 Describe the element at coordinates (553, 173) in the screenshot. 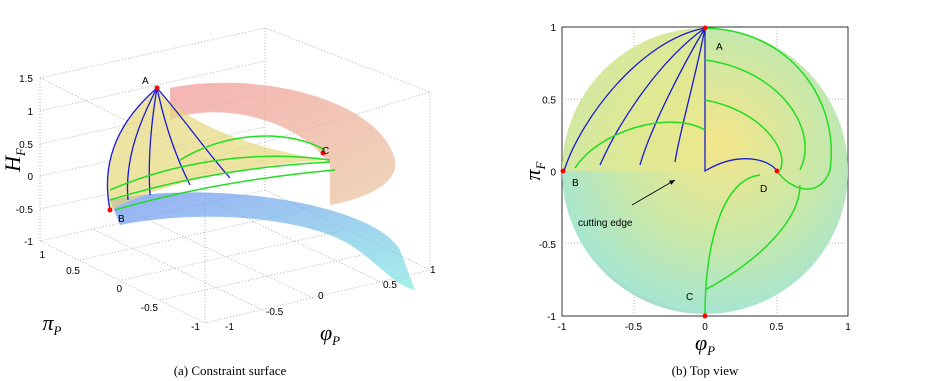

I see `y-tick-label: 0` at that location.